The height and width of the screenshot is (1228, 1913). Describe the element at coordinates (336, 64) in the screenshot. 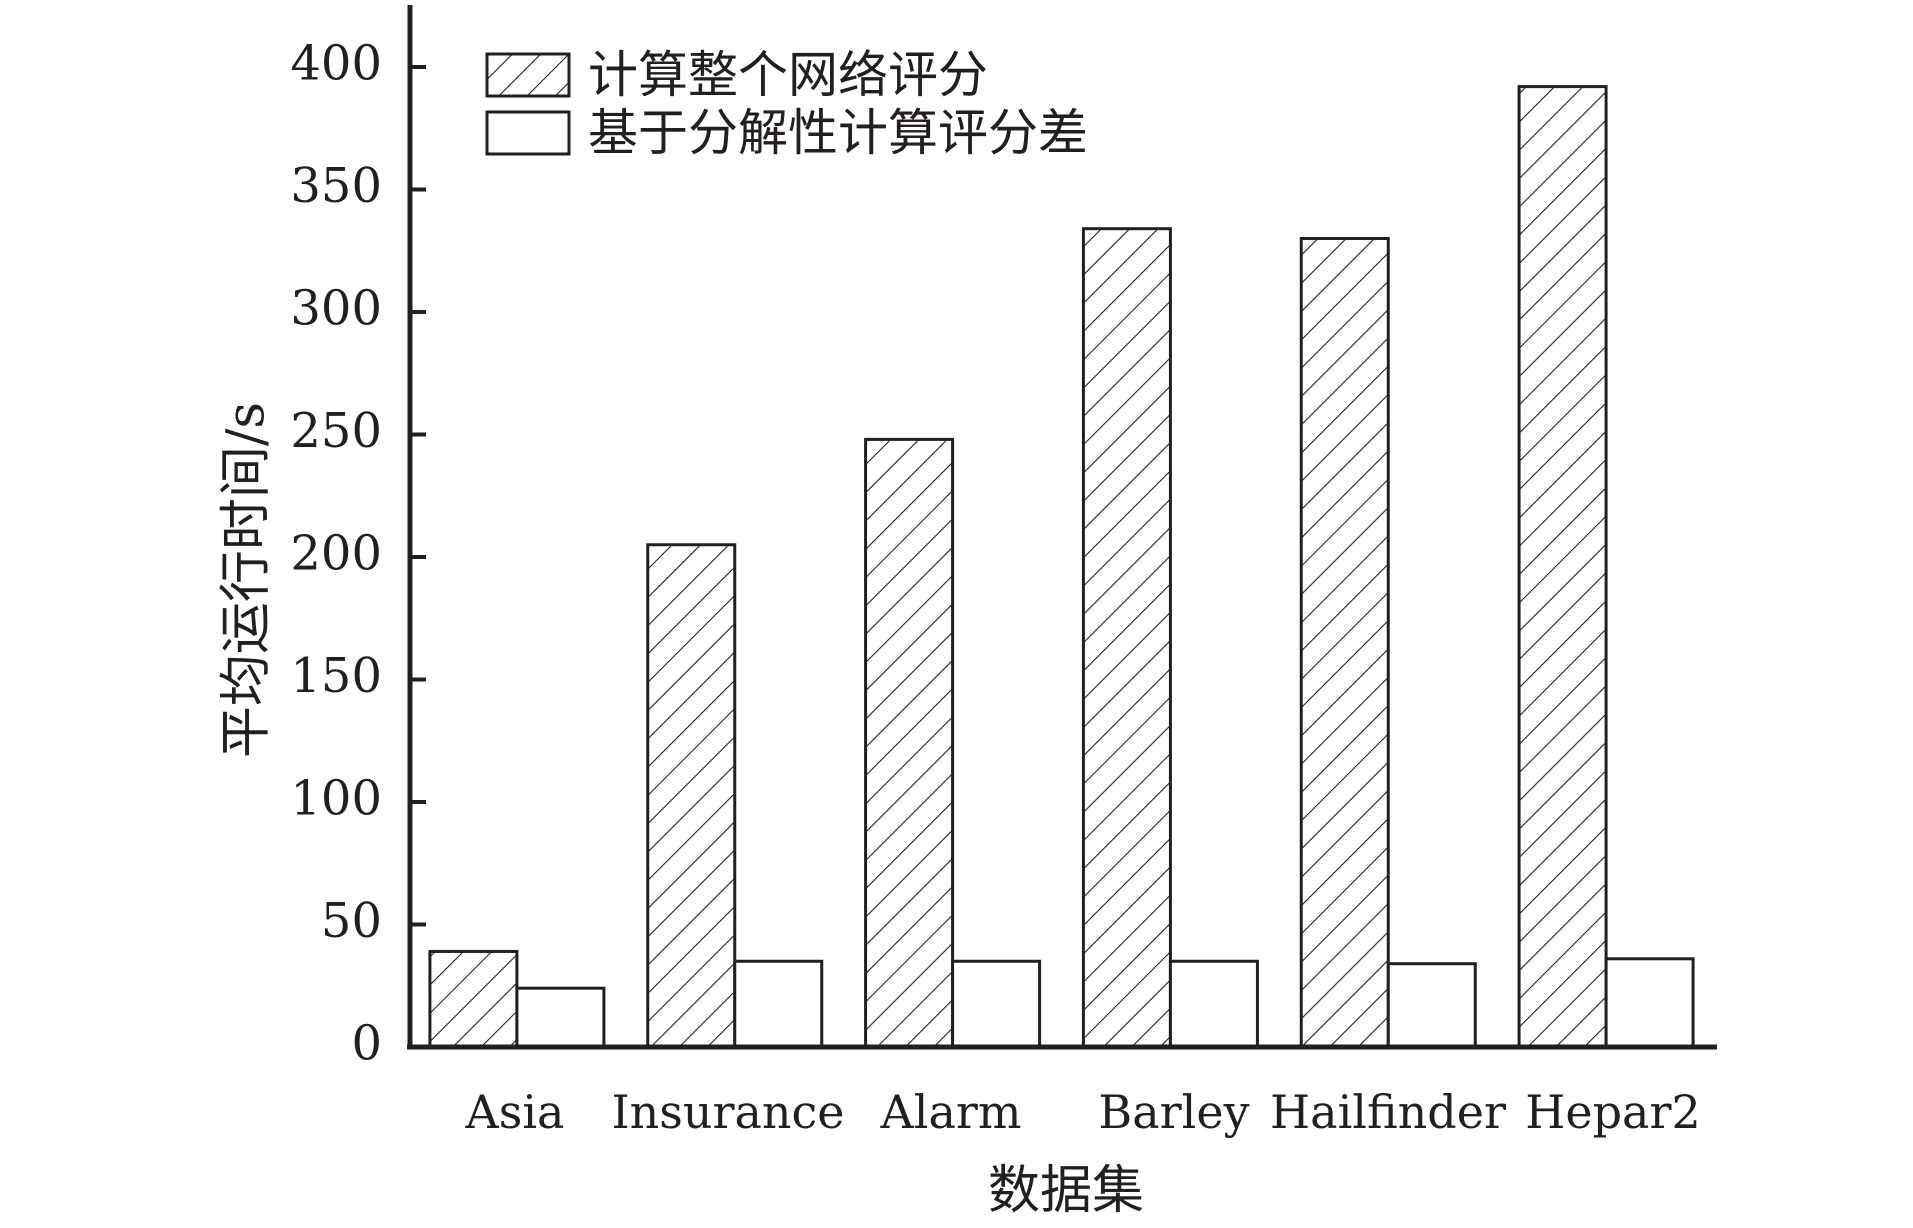

I see `y-tick-label: 400` at that location.